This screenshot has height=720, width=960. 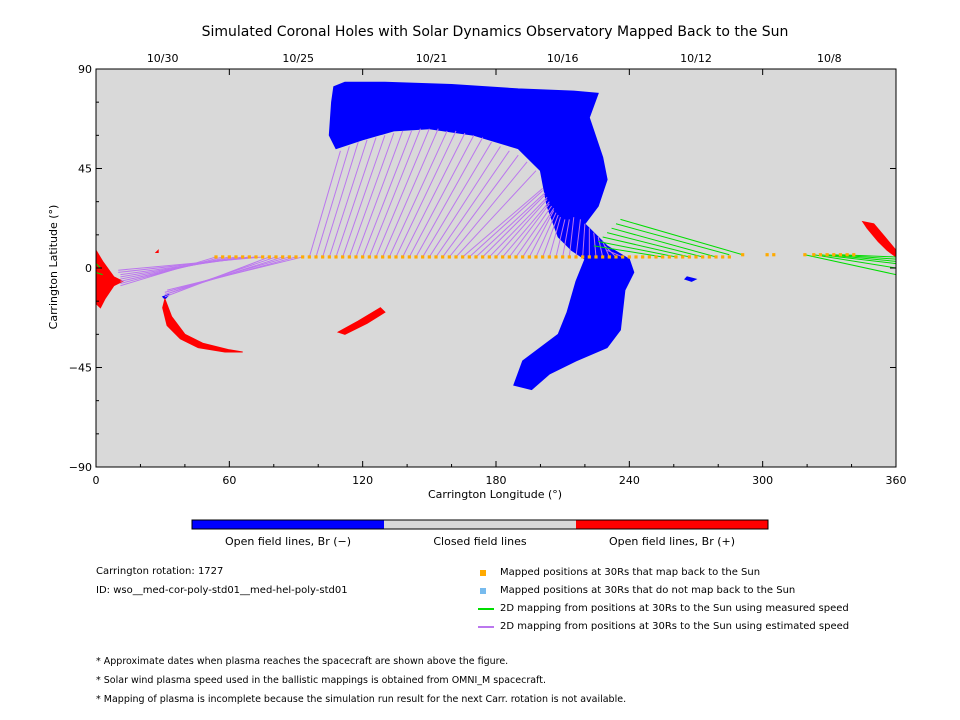 I want to click on y-tick-label: −90, so click(x=80, y=467).